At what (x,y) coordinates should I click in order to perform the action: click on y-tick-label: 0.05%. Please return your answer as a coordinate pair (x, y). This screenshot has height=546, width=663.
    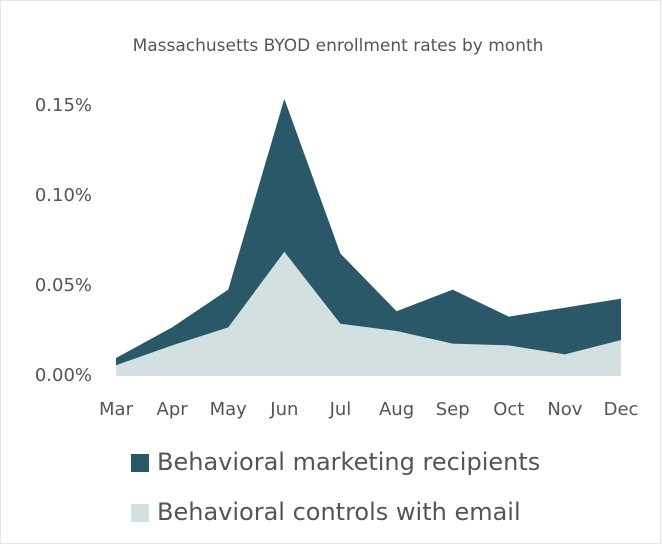
    Looking at the image, I should click on (63, 285).